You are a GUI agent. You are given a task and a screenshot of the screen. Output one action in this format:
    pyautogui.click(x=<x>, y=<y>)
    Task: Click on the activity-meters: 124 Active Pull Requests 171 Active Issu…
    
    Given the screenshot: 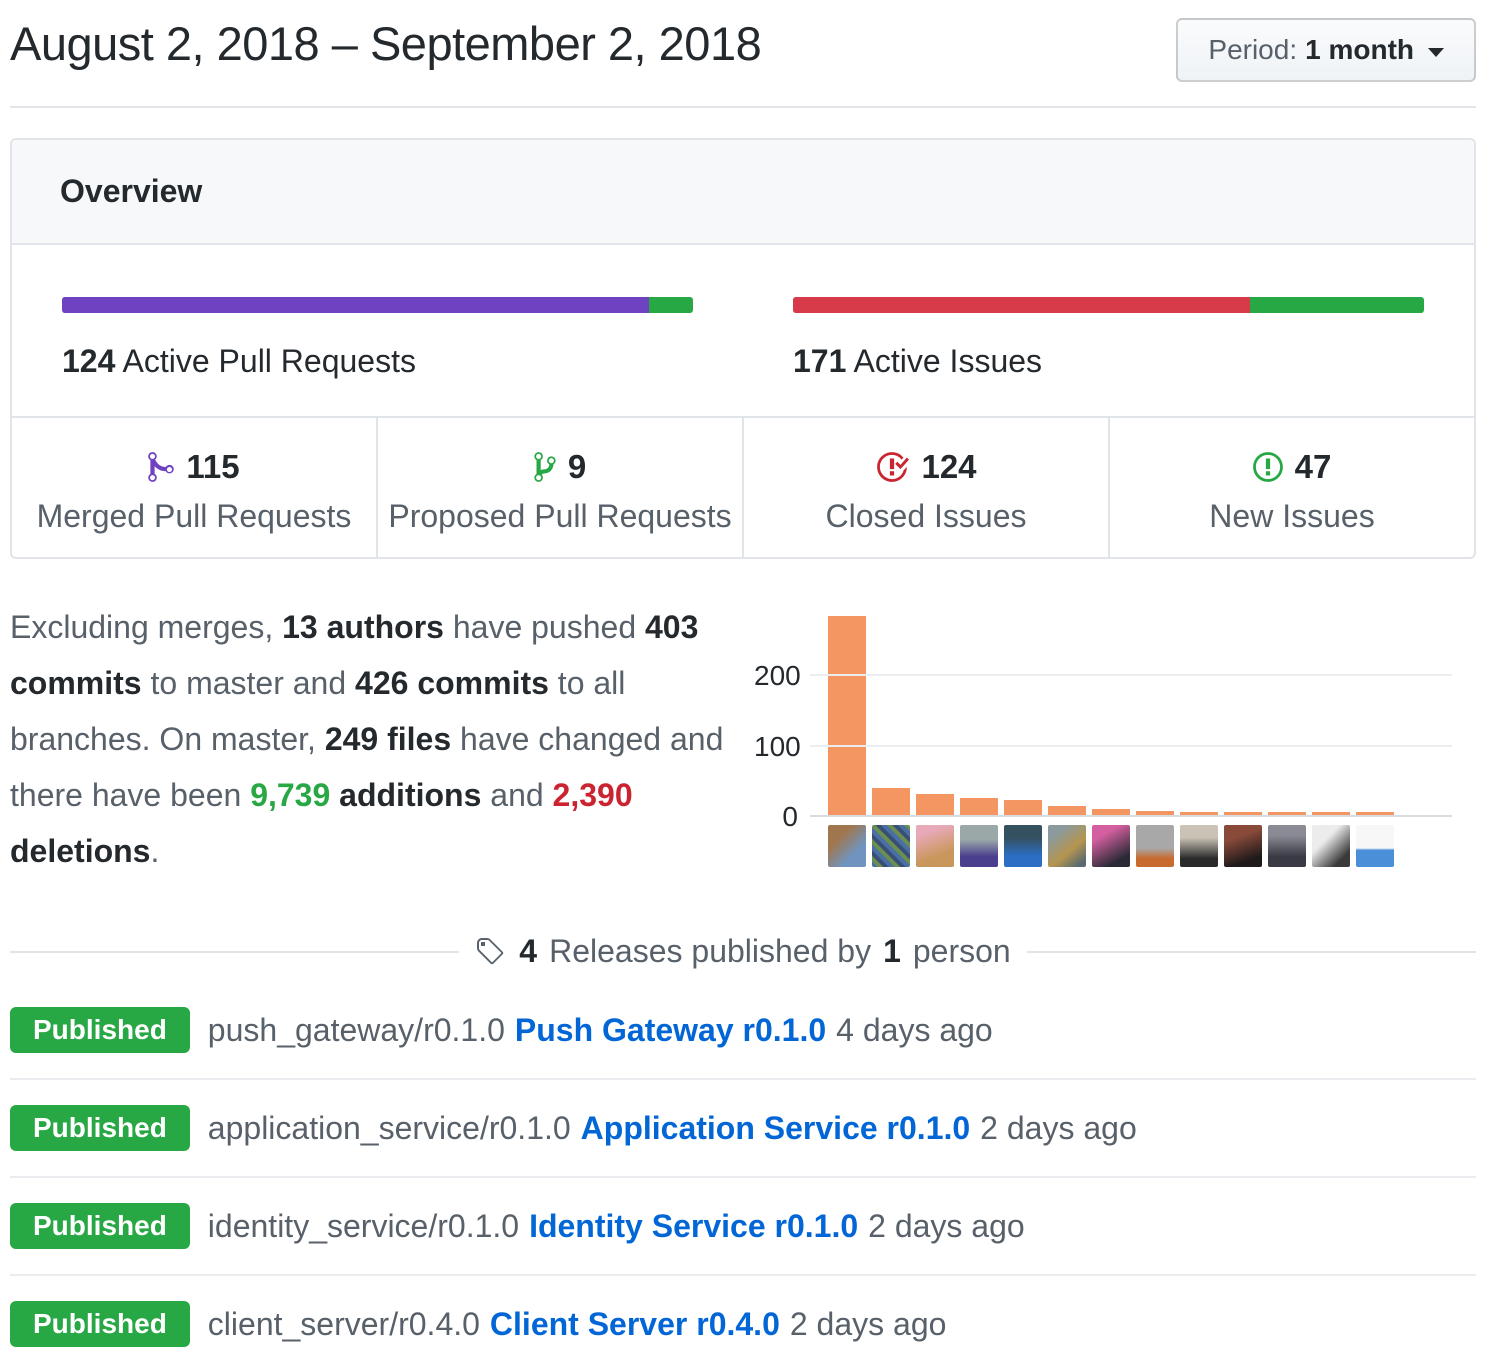 What is the action you would take?
    pyautogui.click(x=743, y=330)
    